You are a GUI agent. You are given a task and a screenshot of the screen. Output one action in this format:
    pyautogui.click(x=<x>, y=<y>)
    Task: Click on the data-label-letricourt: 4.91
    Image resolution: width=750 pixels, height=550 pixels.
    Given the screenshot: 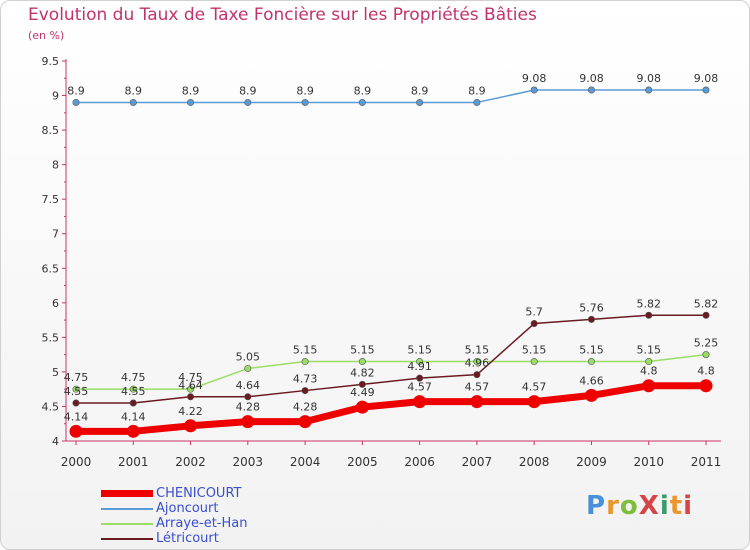 What is the action you would take?
    pyautogui.click(x=419, y=366)
    